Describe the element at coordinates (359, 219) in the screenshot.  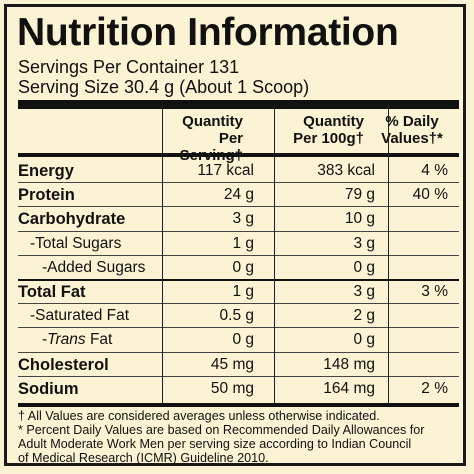
I see `value-per-100g: 10 g` at that location.